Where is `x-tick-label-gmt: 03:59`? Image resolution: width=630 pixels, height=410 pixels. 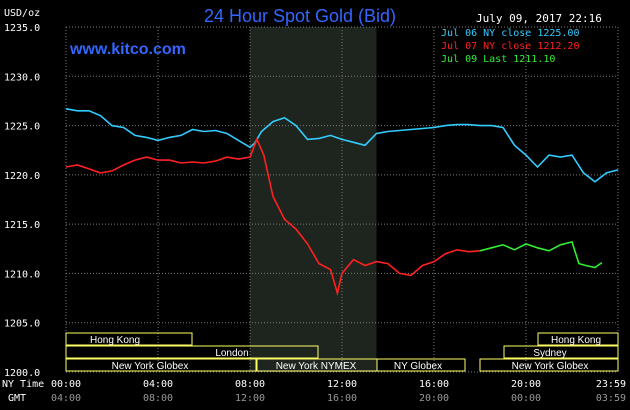
x-tick-label-gmt: 03:59 is located at coordinates (611, 398).